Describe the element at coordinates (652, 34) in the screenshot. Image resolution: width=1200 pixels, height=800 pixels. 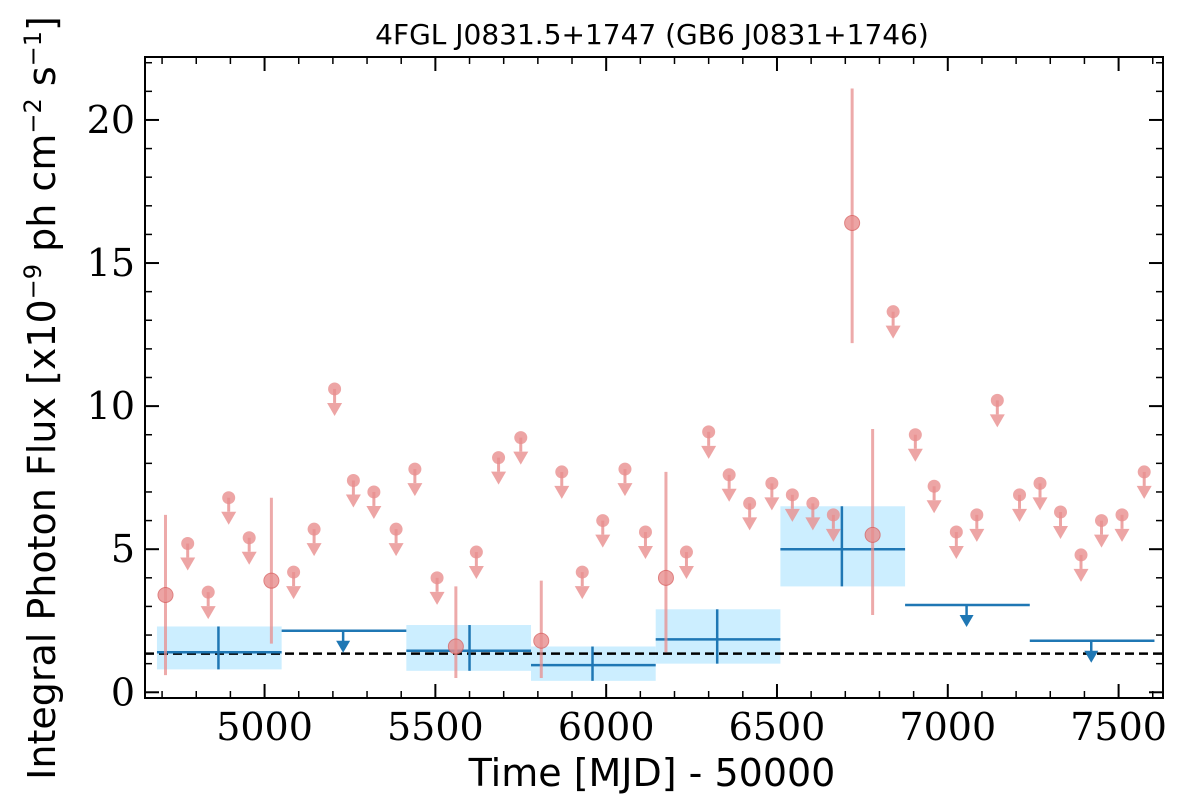
I see `chart-title: 4FGL J0831.5+1747 (GB6 J0831+1746)` at that location.